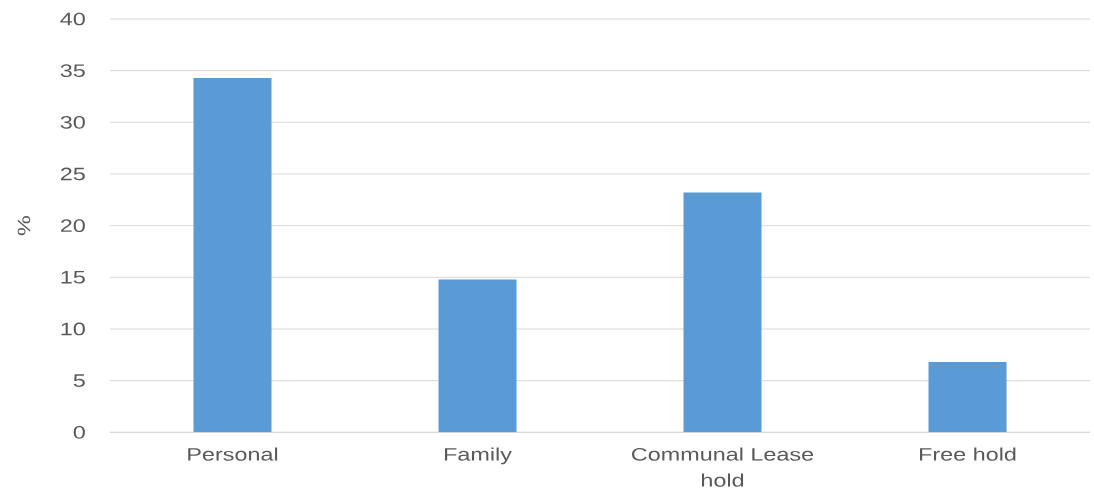  I want to click on y-tick-label: 20, so click(72, 226).